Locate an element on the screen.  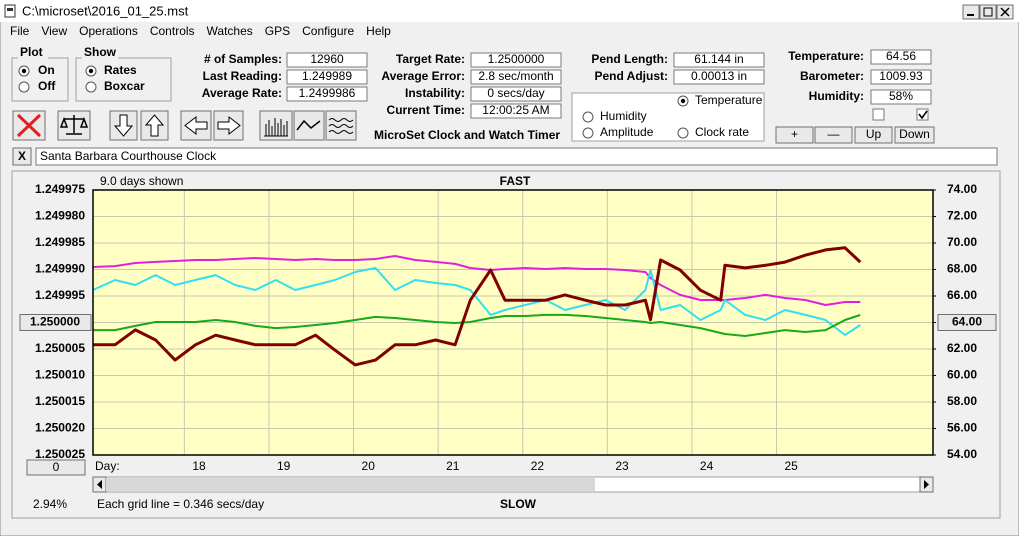
app-icon-detail is located at coordinates (10, 9).